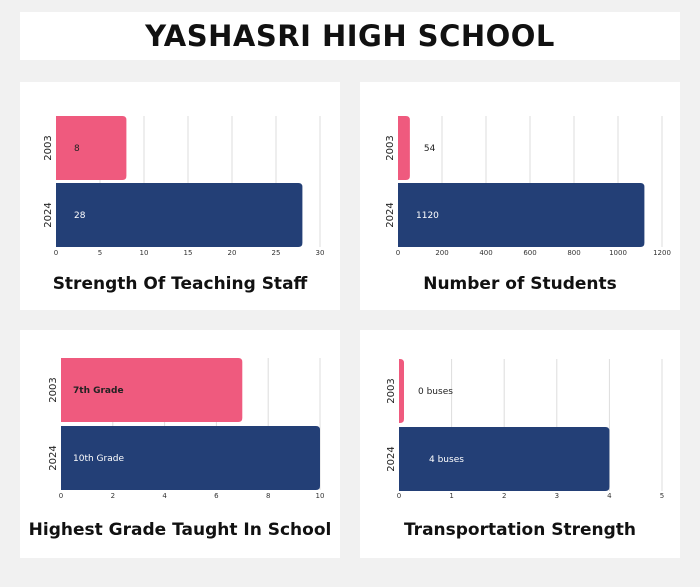 Image resolution: width=700 pixels, height=587 pixels. I want to click on data-label: 7th Grade, so click(98, 391).